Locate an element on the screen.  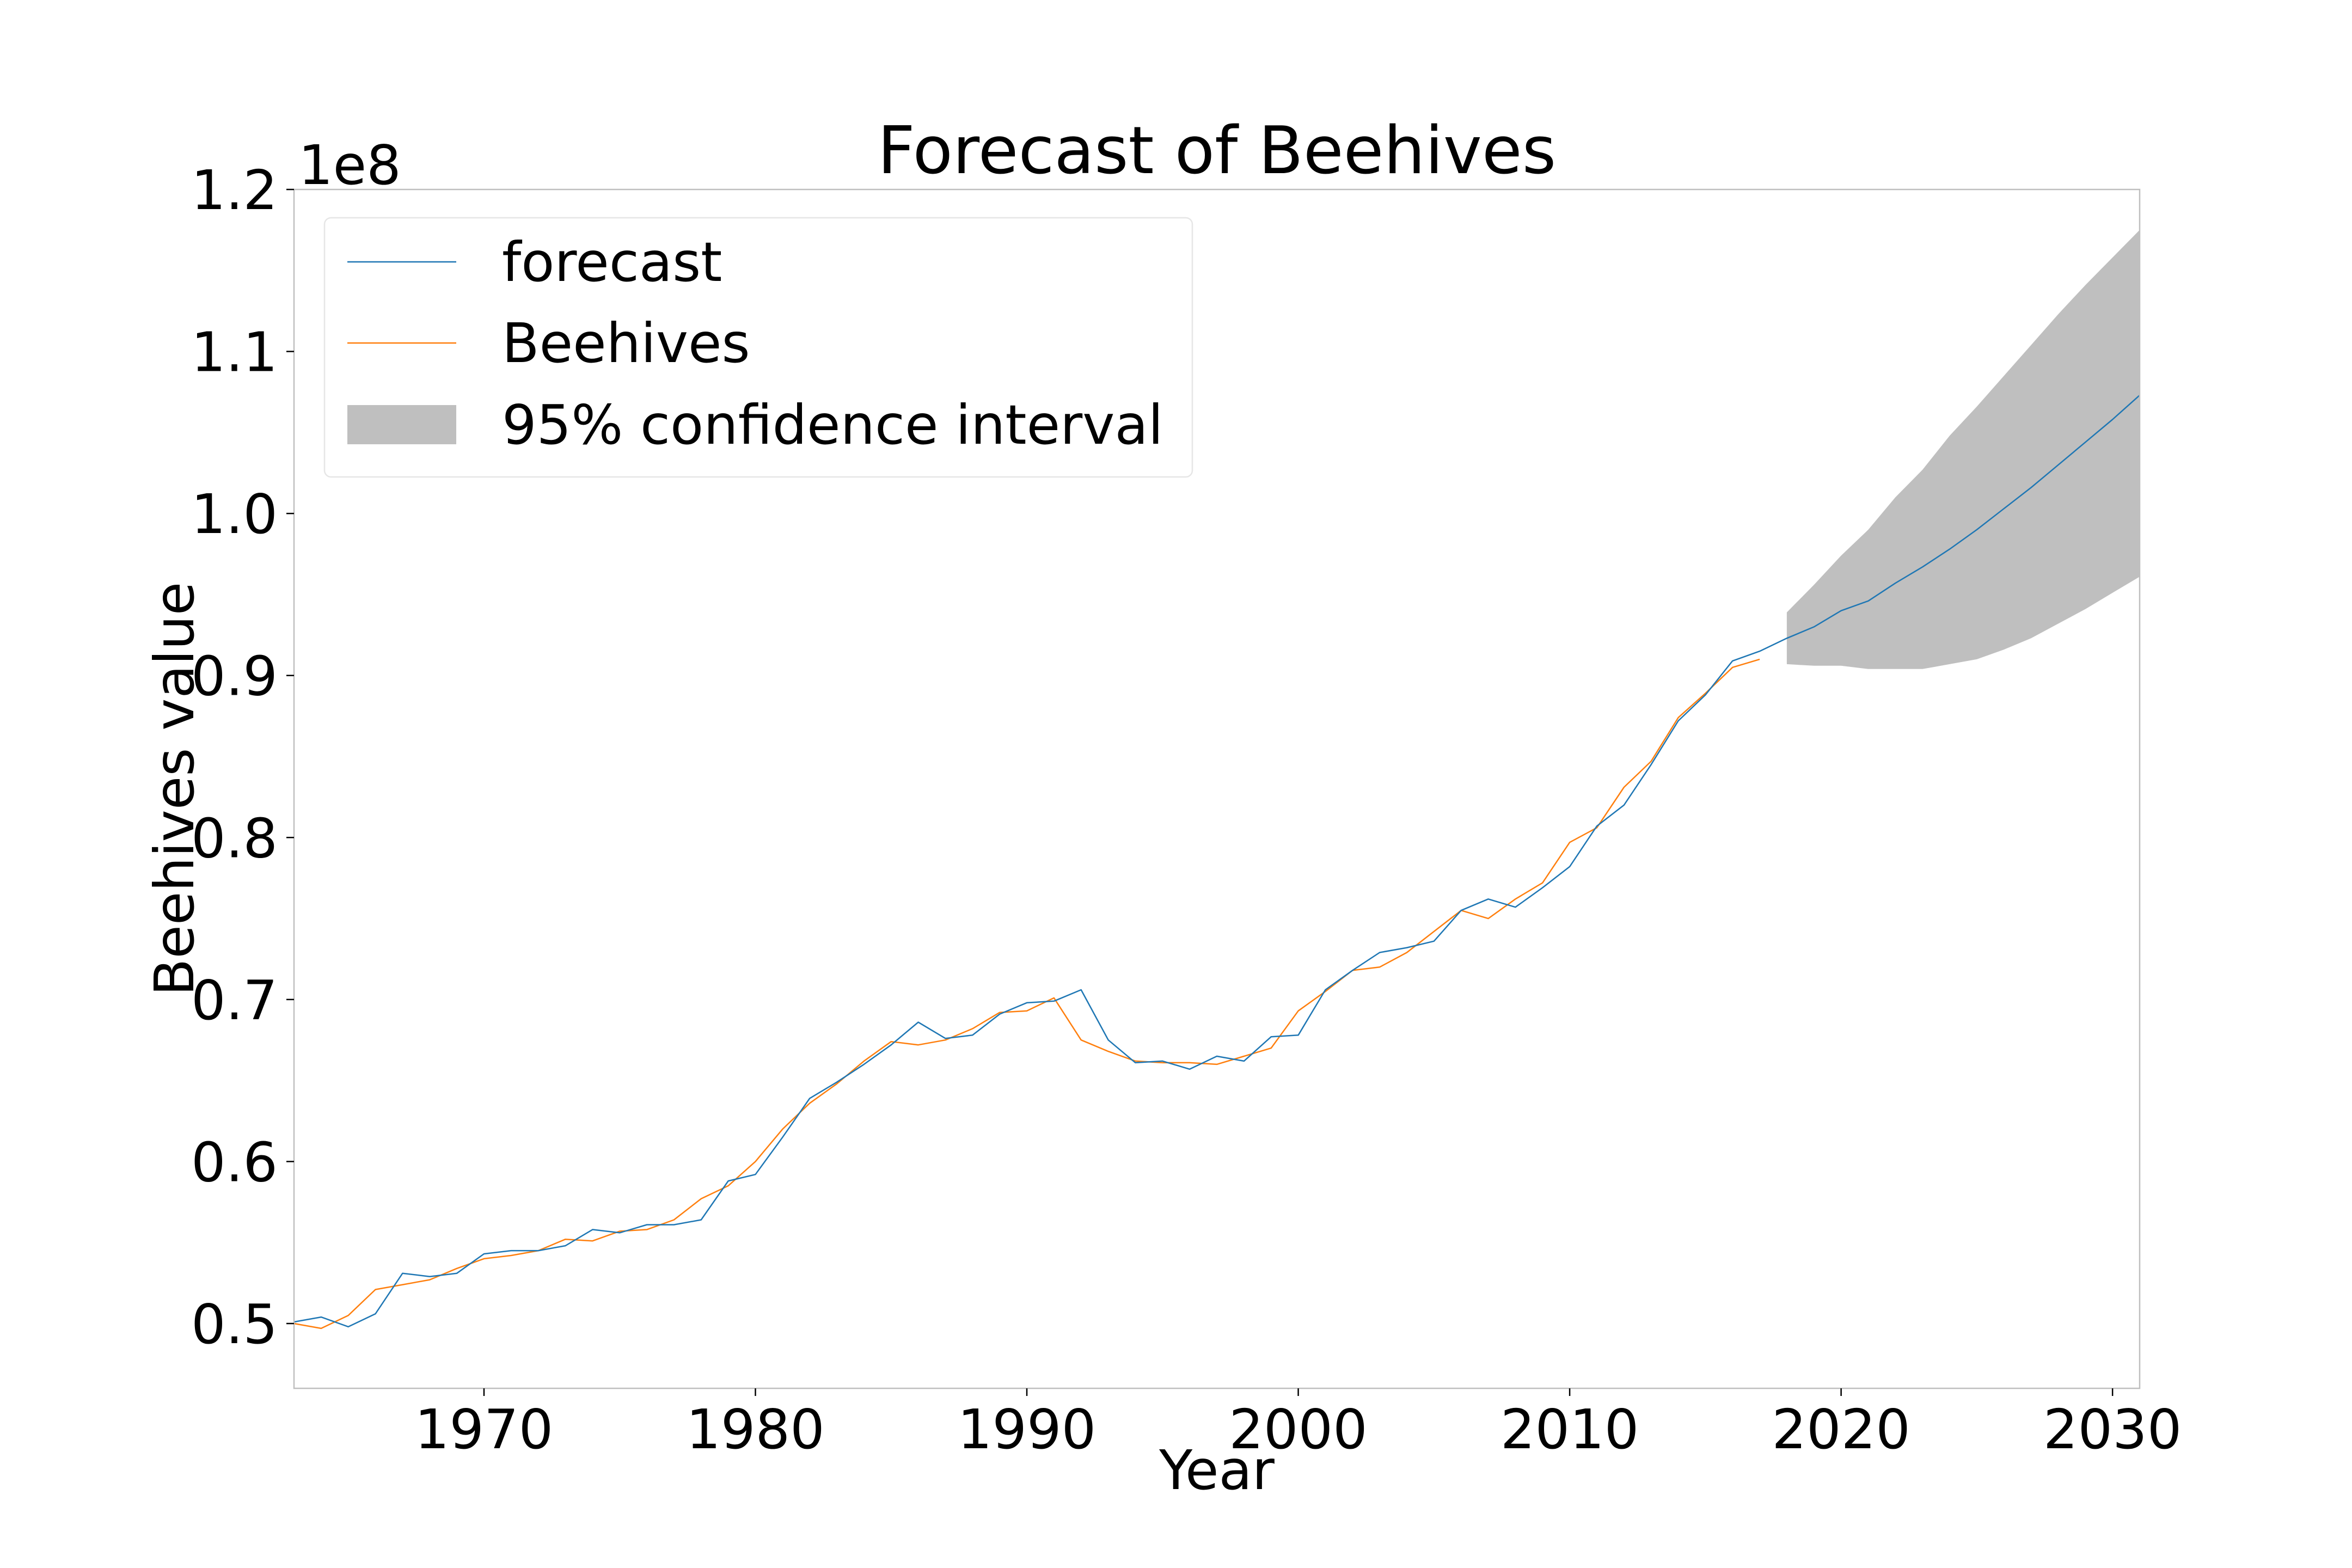
legend-beehives-label: Beehives is located at coordinates (626, 343).